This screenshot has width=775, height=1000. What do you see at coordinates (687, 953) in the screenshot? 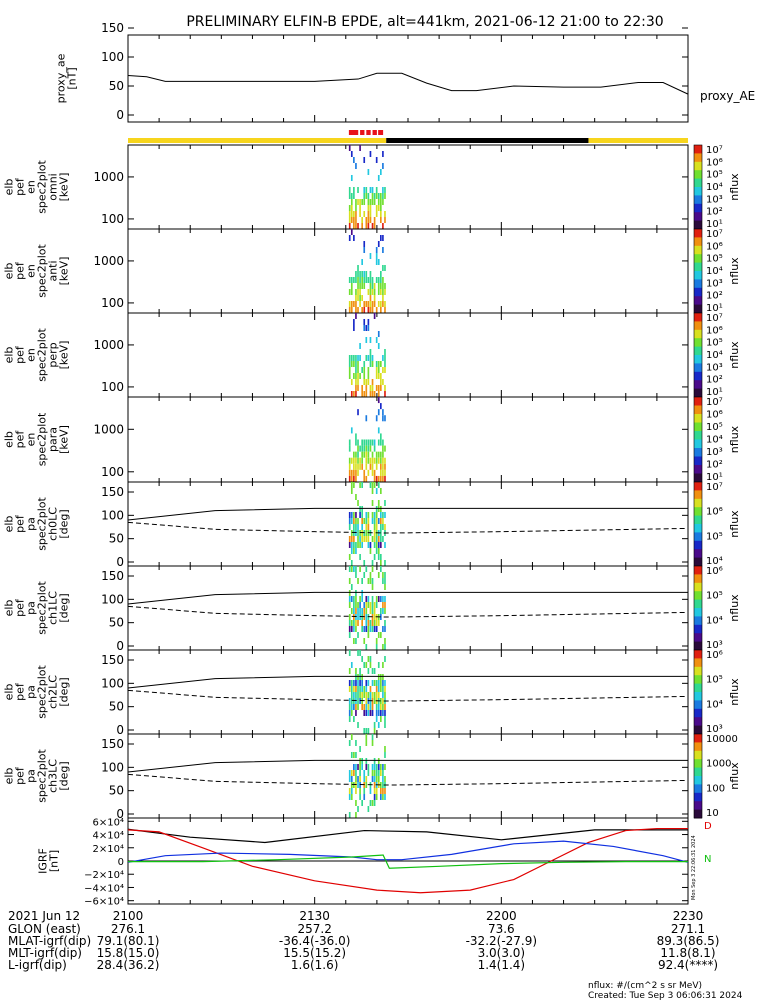
I see `ephemeris-value: 11.8(8.1)` at bounding box center [687, 953].